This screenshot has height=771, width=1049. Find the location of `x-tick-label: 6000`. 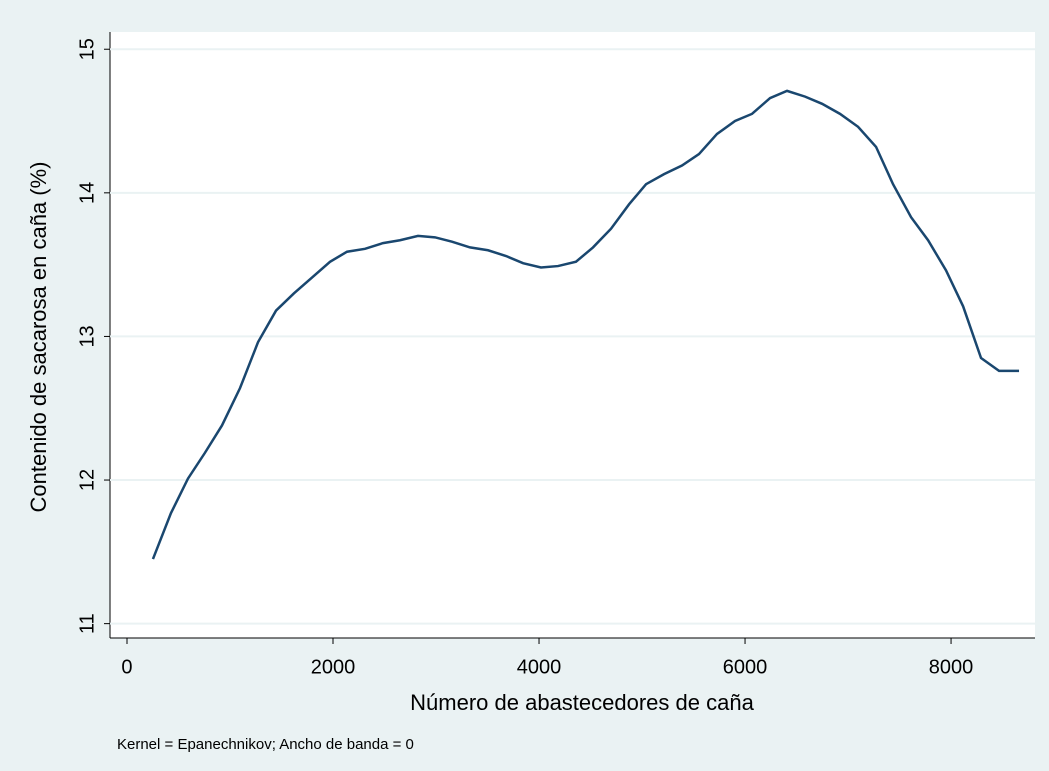

x-tick-label: 6000 is located at coordinates (745, 667).